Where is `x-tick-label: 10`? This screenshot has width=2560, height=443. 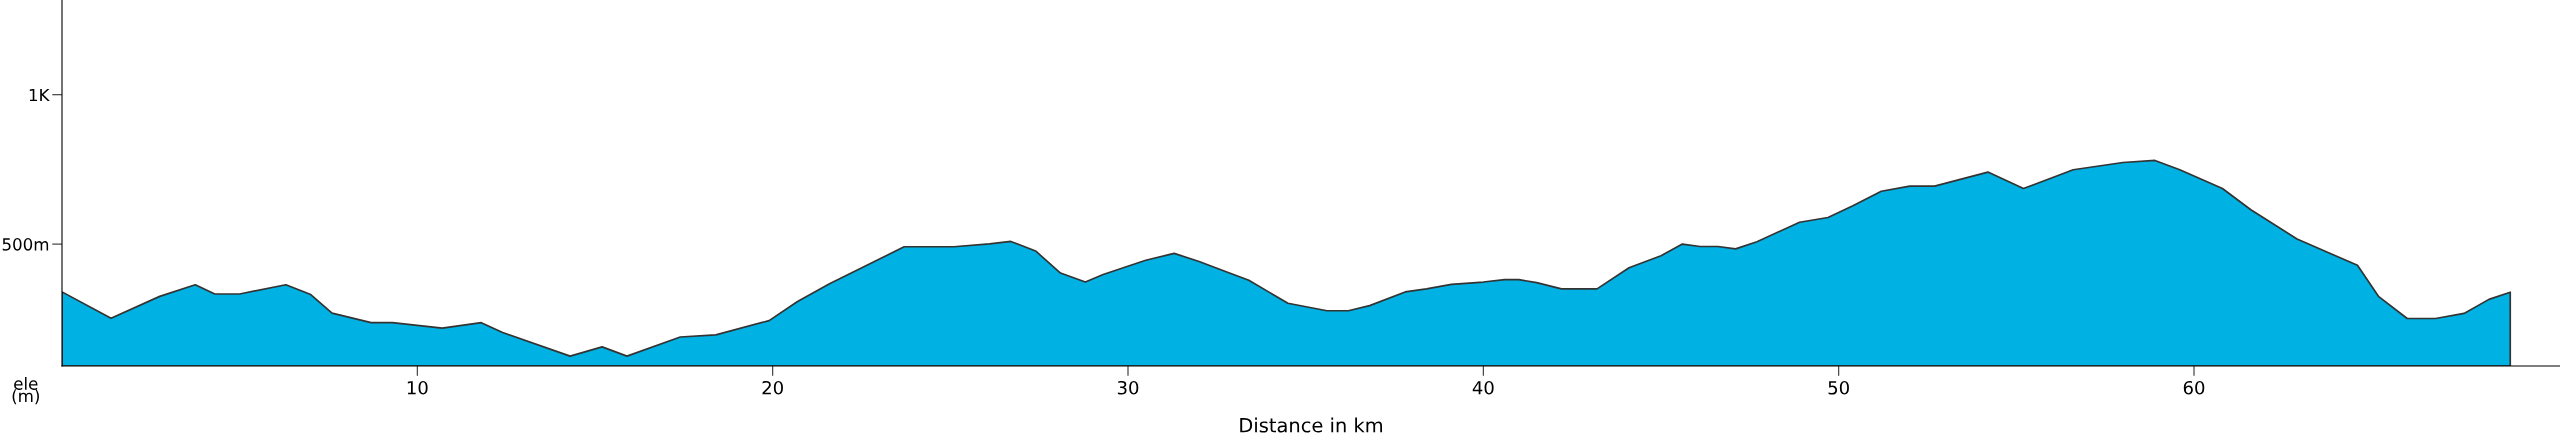 x-tick-label: 10 is located at coordinates (417, 387).